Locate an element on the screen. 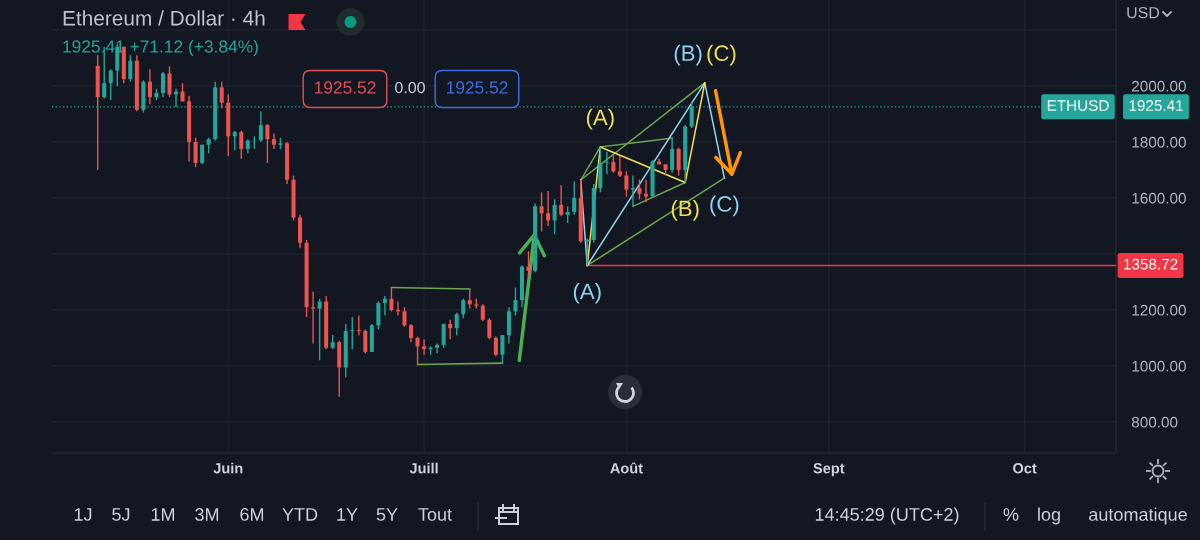 The image size is (1200, 540). text: 5Y is located at coordinates (387, 514).